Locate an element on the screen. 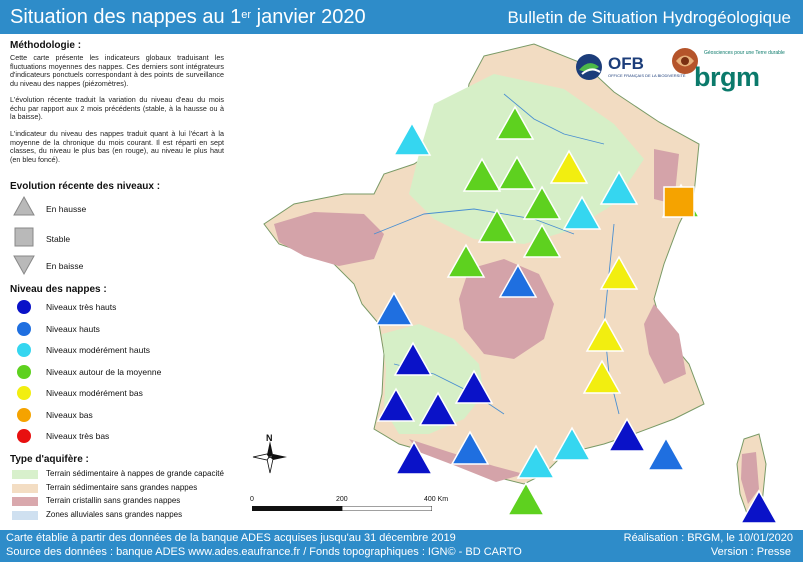 The height and width of the screenshot is (562, 803). brgm-emblem-icon is located at coordinates (685, 61).